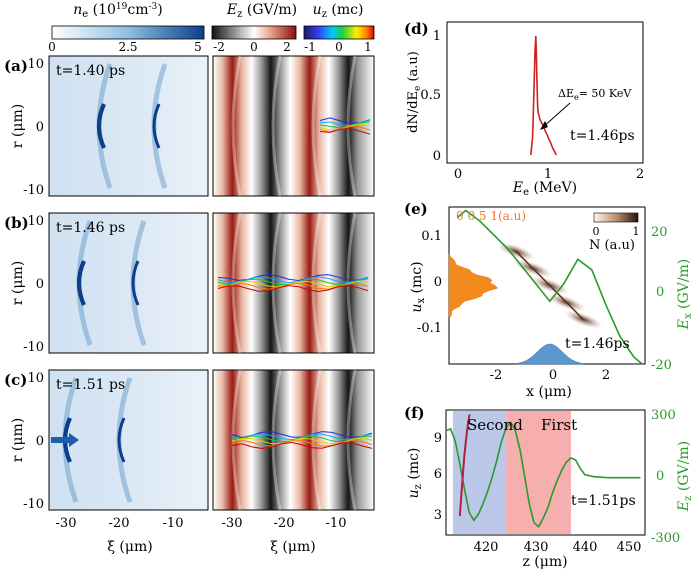 Image resolution: width=700 pixels, height=569 pixels. What do you see at coordinates (127, 47) in the screenshot?
I see `colorbar-density-tick: 2.5` at bounding box center [127, 47].